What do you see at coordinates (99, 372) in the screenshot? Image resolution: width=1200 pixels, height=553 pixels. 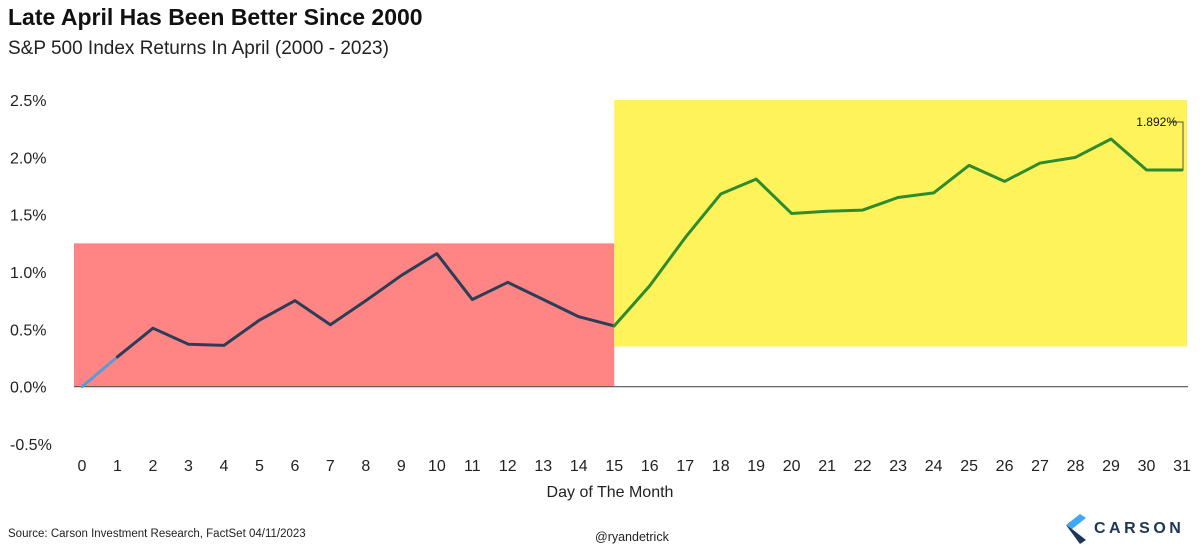 I see `series-start-segment` at bounding box center [99, 372].